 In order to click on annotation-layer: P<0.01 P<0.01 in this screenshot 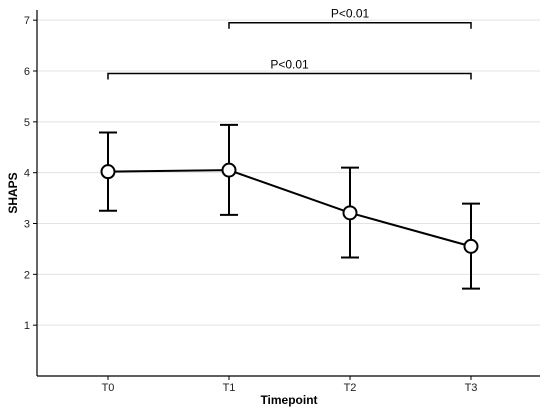, I will do `click(289, 43)`.